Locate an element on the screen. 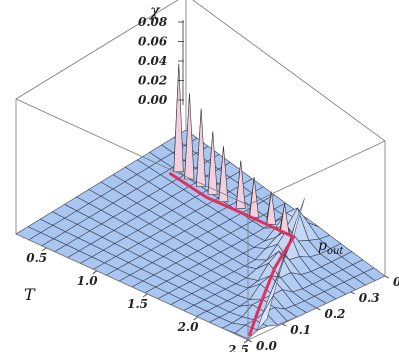  x-tick-label: 1.5 is located at coordinates (137, 304).